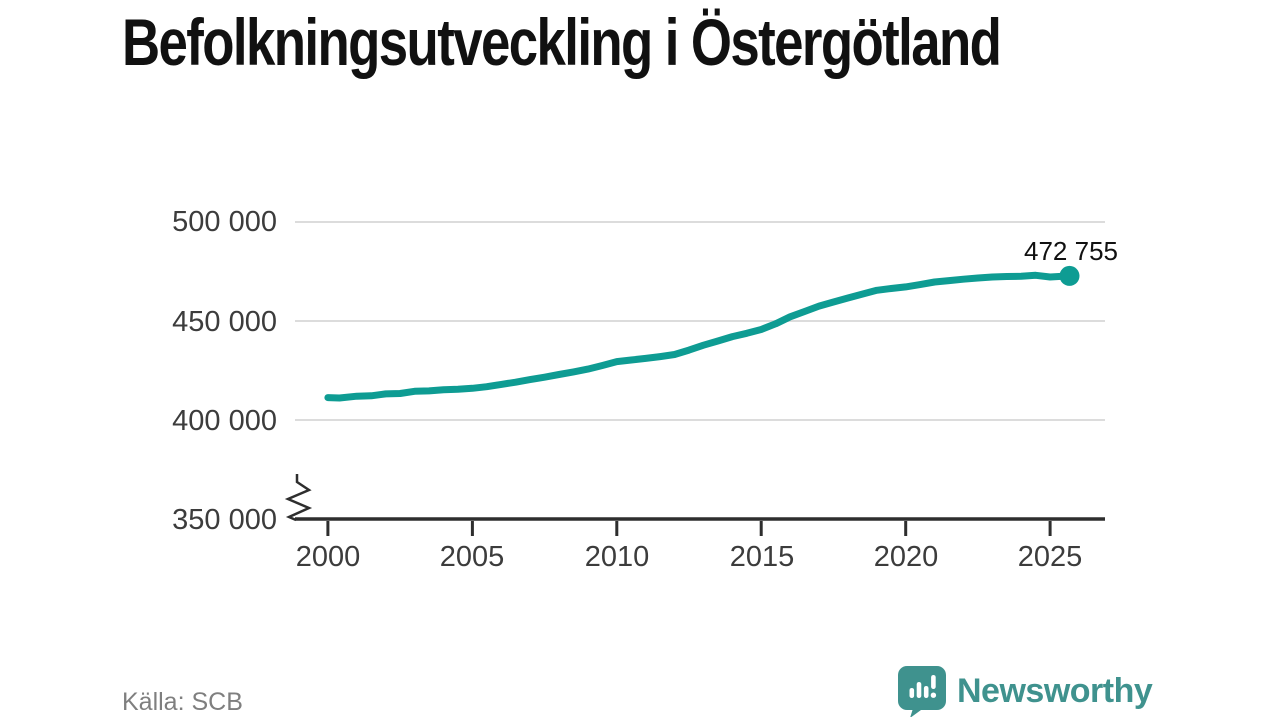 Image resolution: width=1280 pixels, height=720 pixels. What do you see at coordinates (298, 498) in the screenshot?
I see `axis-break-icon` at bounding box center [298, 498].